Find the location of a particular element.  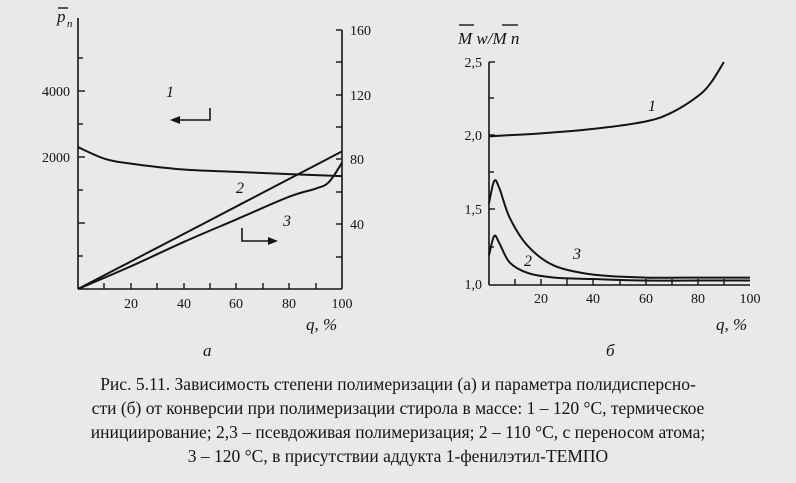

panel-b-x-tick-60: 60 is located at coordinates (646, 299).